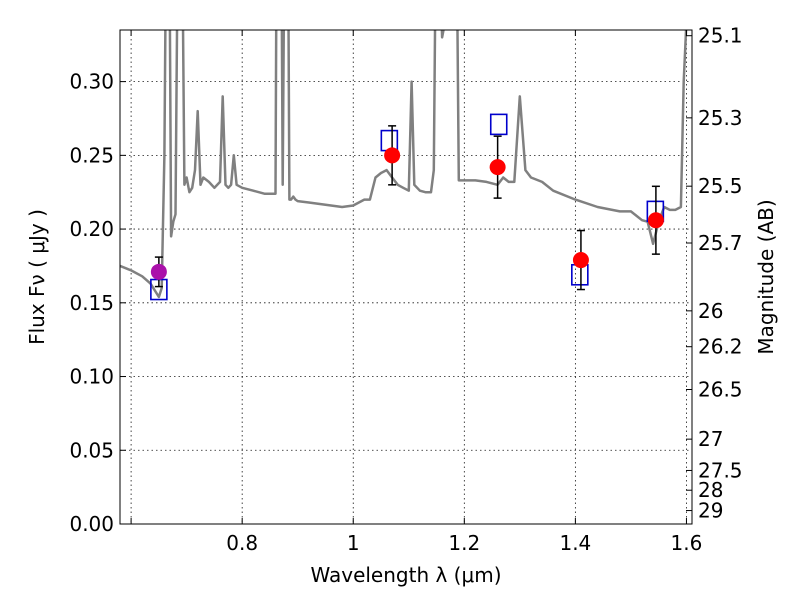 The width and height of the screenshot is (800, 600). Describe the element at coordinates (710, 311) in the screenshot. I see `y2-tick-label: 26` at that location.